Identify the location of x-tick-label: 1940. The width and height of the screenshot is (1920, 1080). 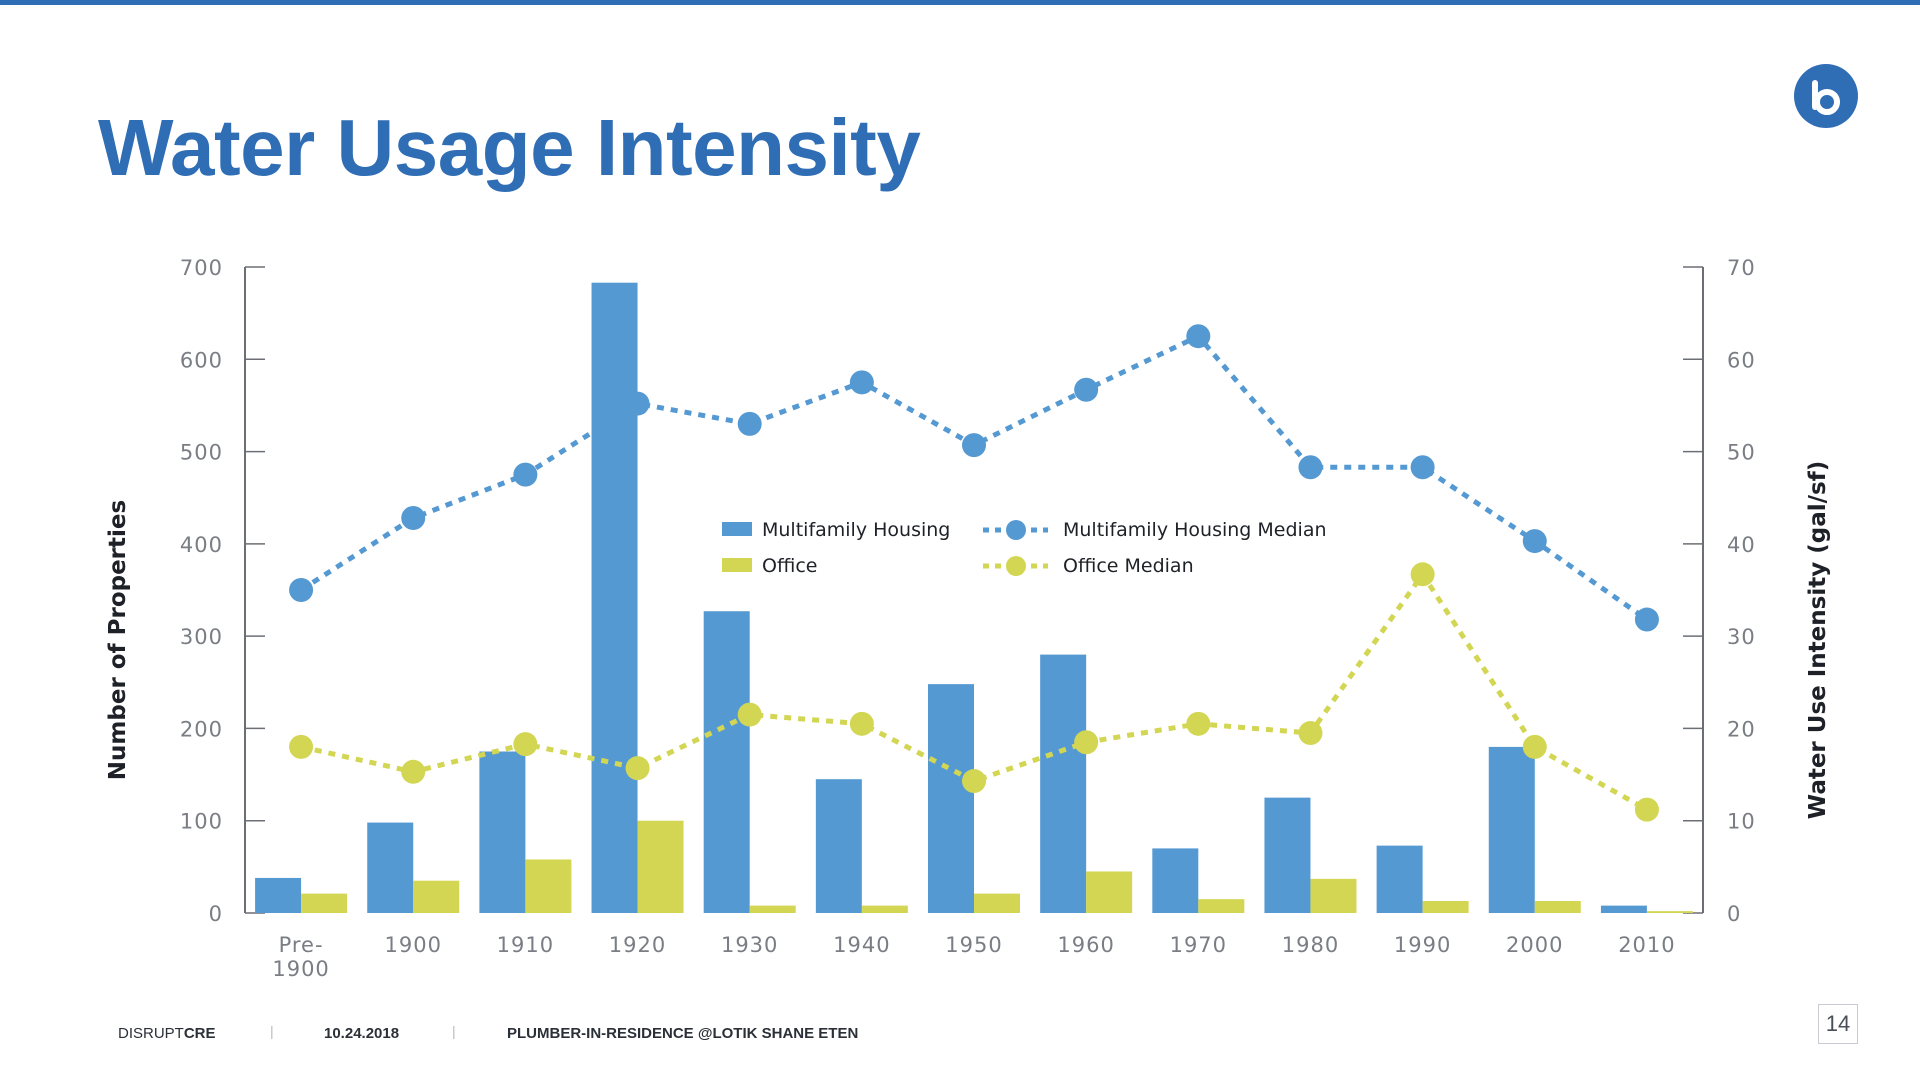
(861, 945).